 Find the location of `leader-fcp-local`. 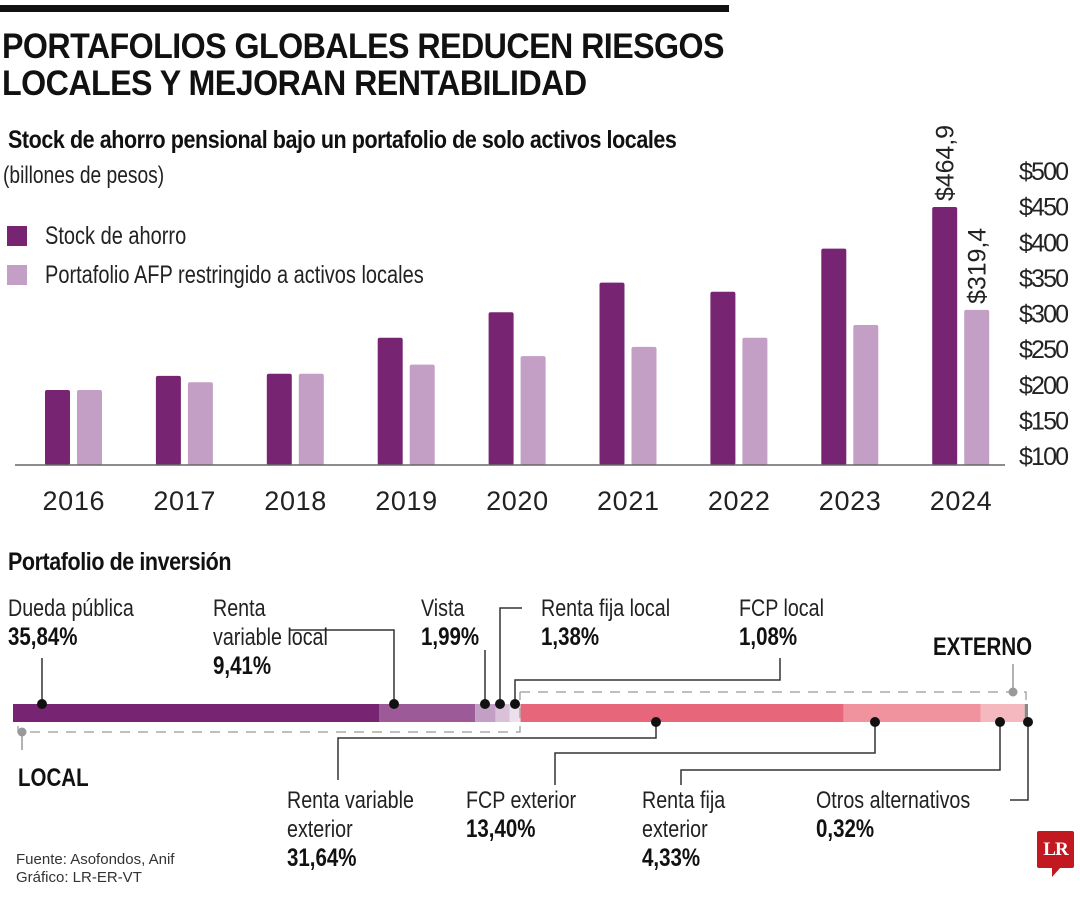

leader-fcp-local is located at coordinates (647, 681).